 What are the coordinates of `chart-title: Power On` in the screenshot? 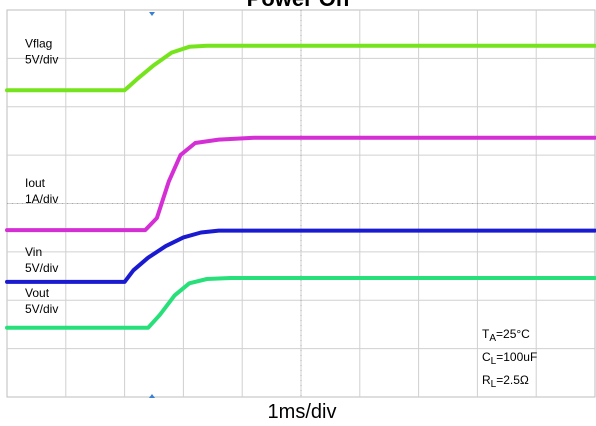 It's located at (298, 5).